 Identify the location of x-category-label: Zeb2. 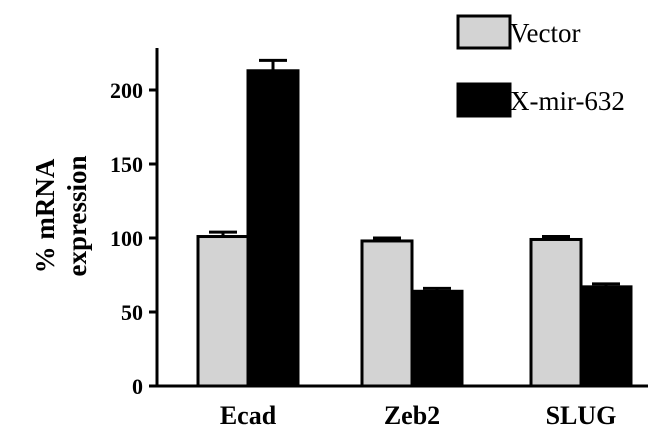
(412, 415).